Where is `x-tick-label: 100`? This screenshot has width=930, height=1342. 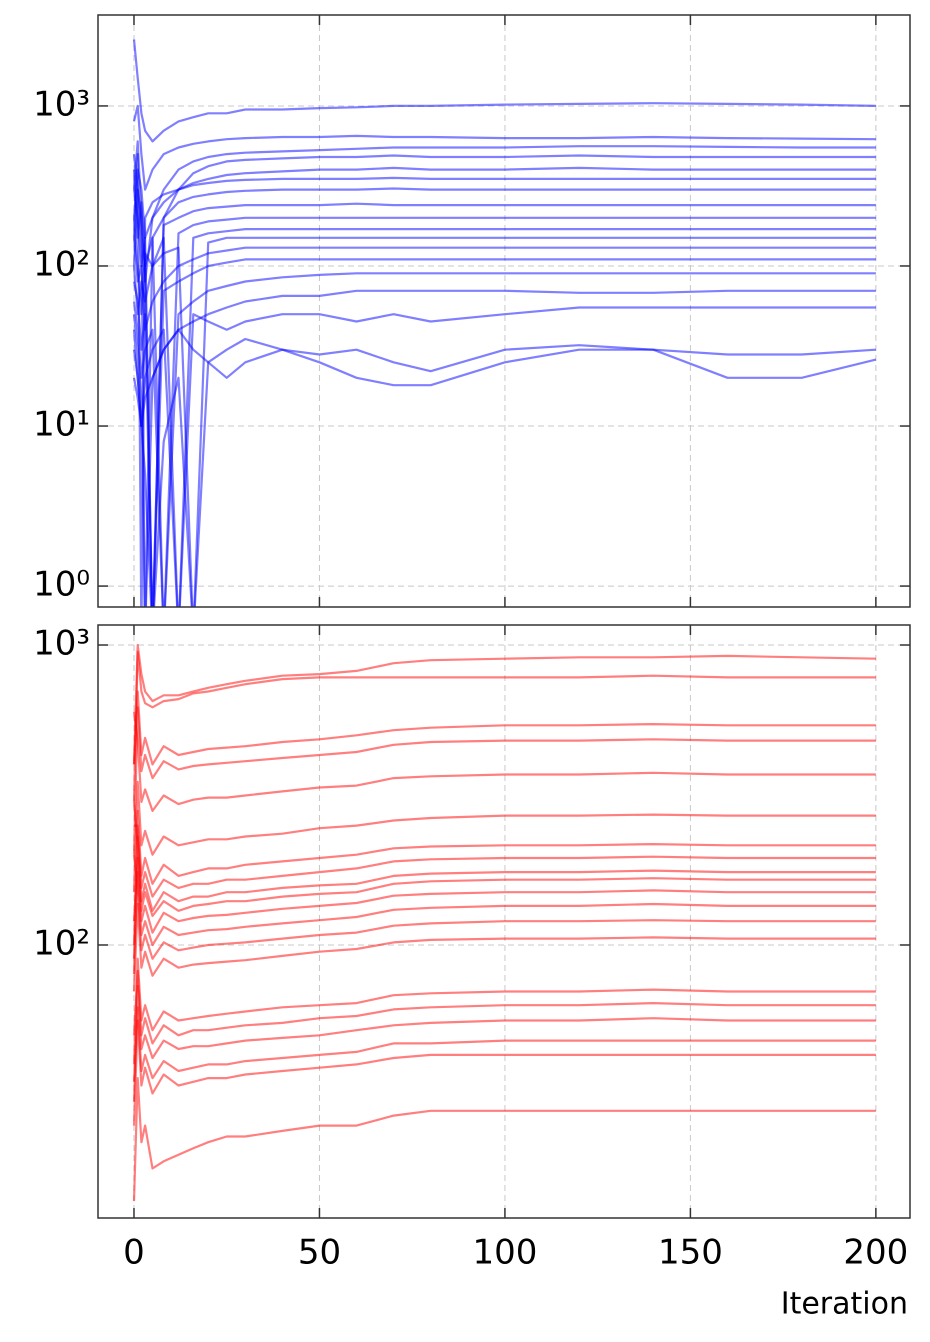 x-tick-label: 100 is located at coordinates (504, 1253).